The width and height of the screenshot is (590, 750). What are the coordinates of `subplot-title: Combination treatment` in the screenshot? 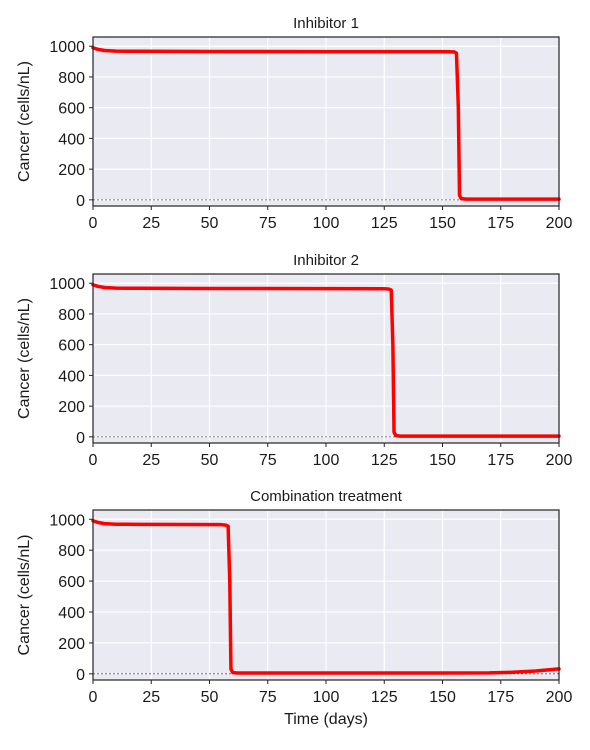 It's located at (326, 496).